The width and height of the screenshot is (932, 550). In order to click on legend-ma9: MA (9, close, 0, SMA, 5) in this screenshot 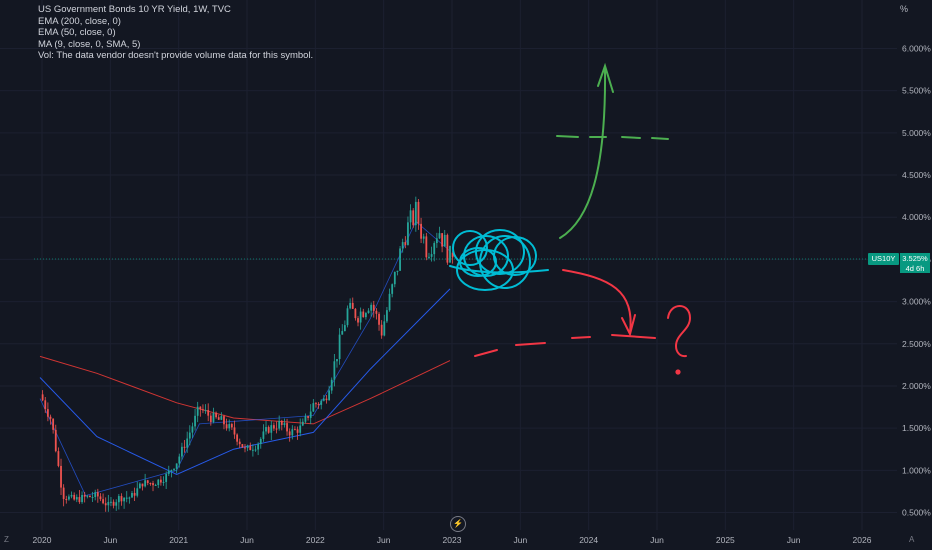, I will do `click(89, 44)`.